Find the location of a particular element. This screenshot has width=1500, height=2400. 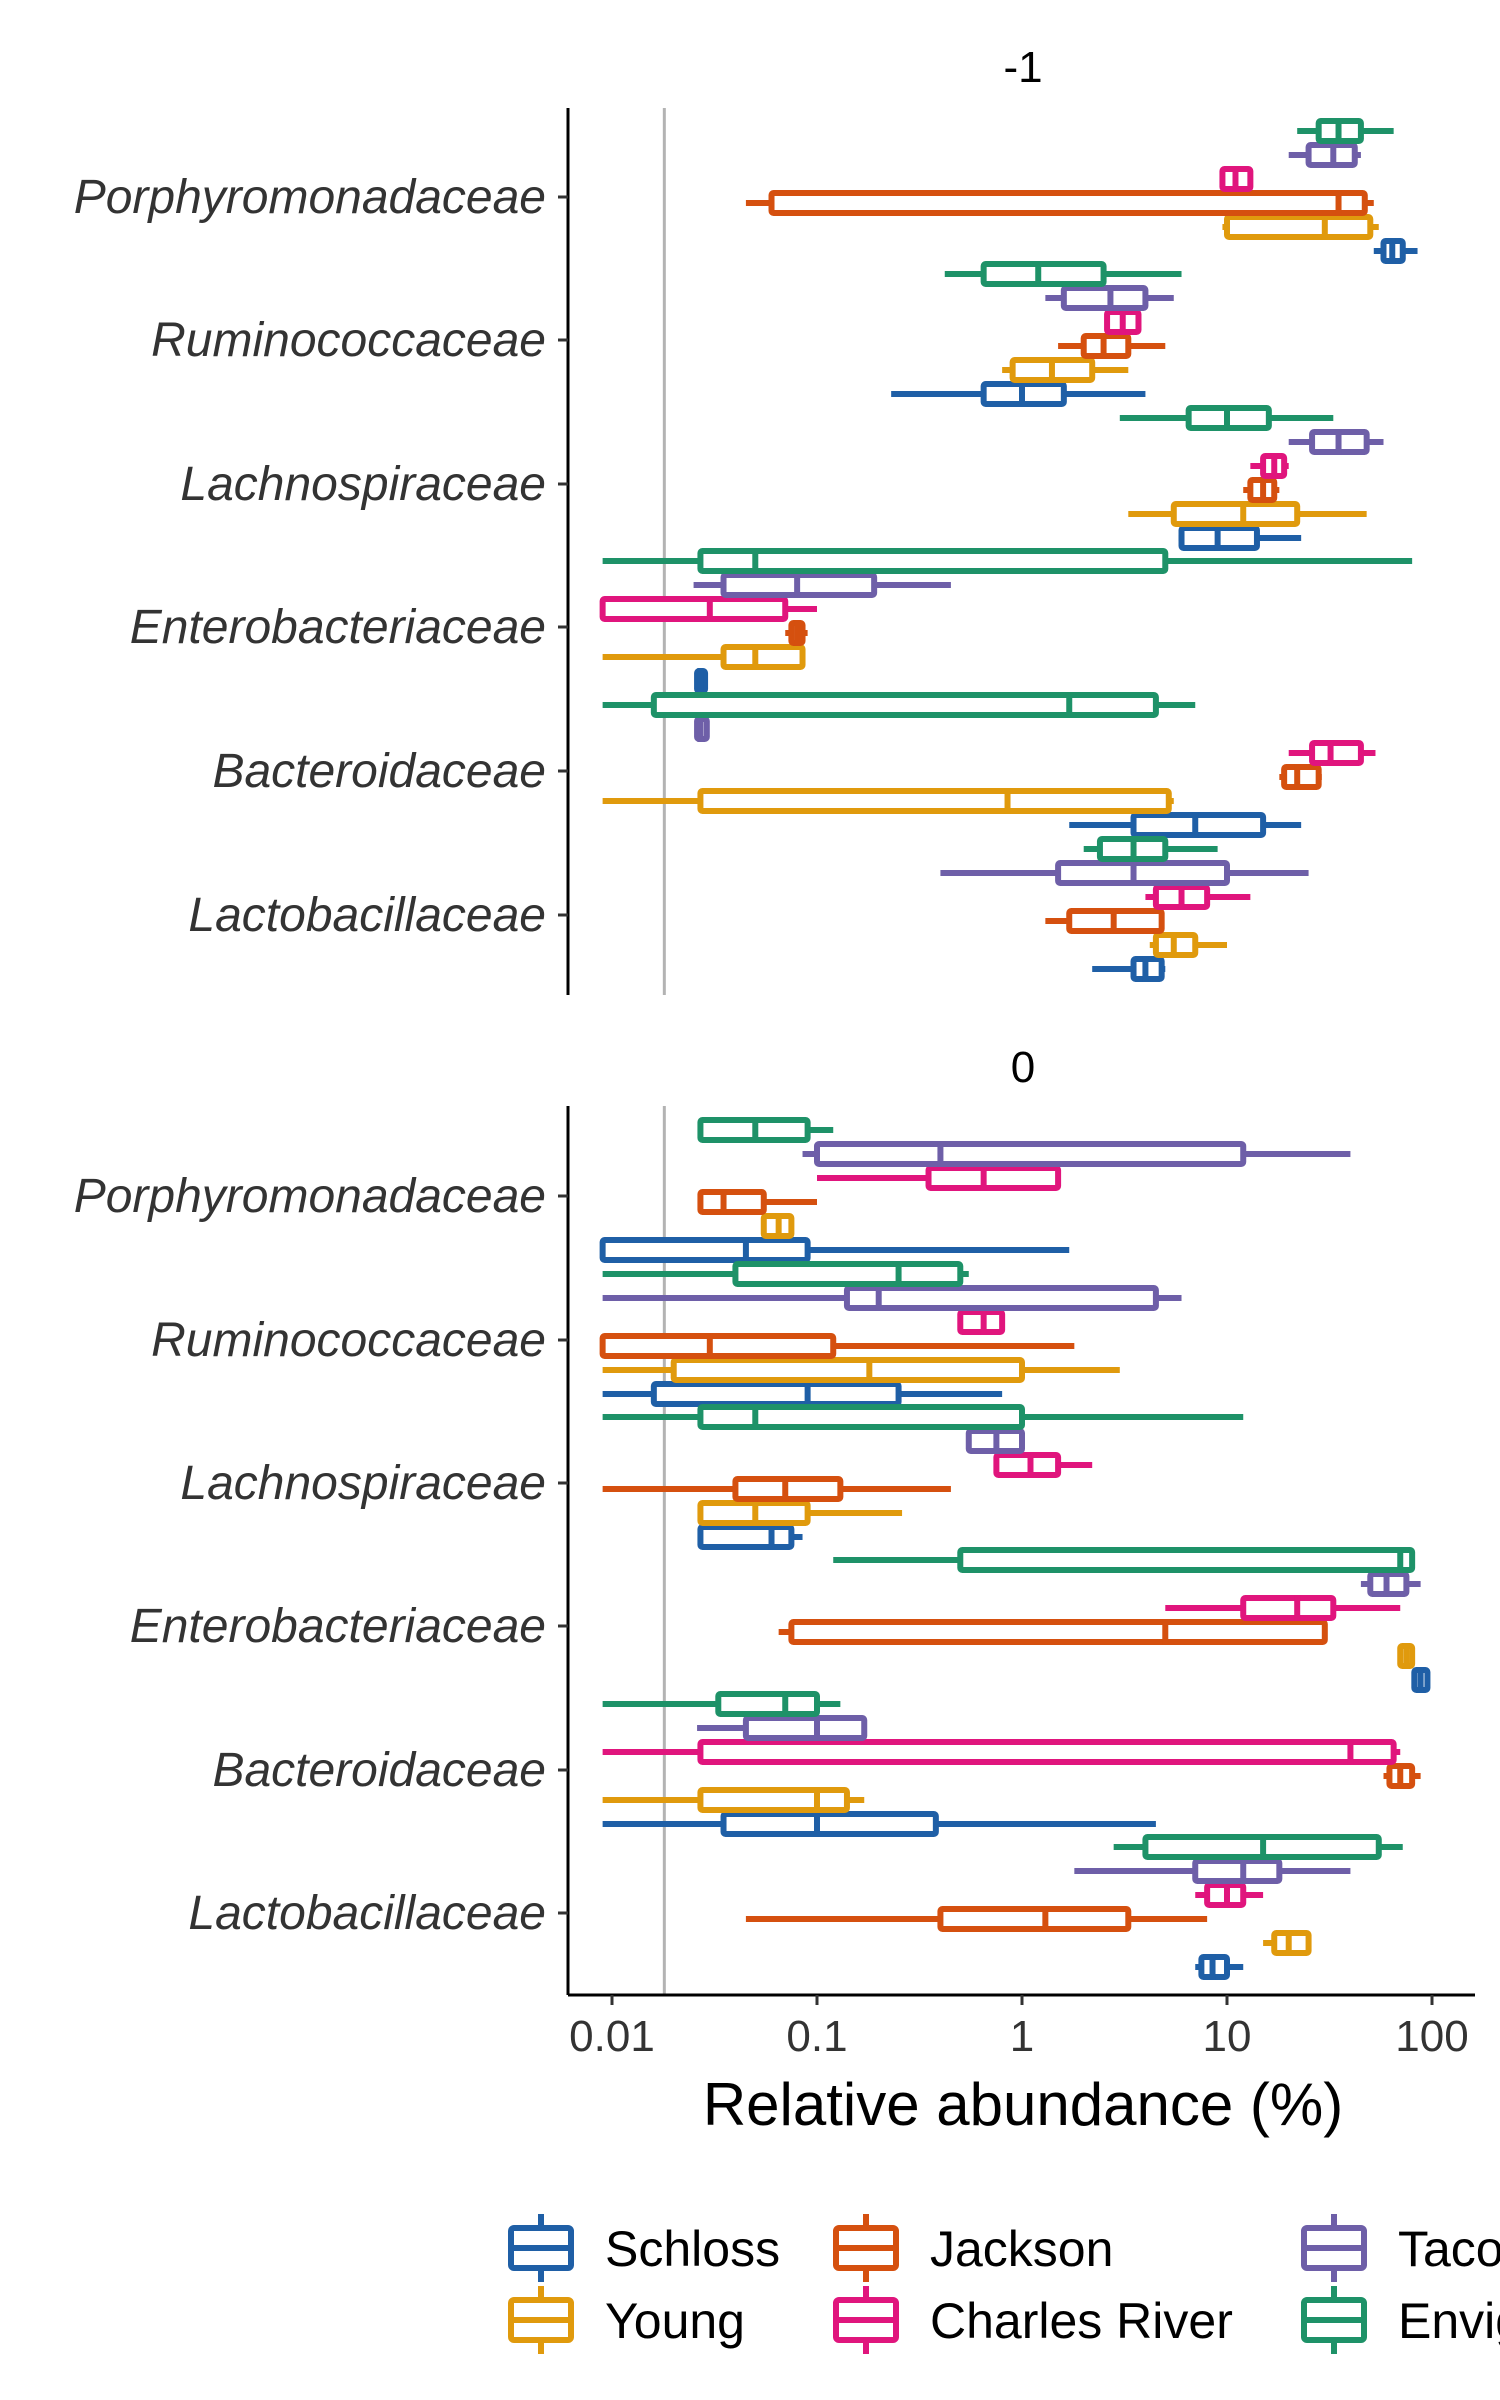

x-axis: 0.01 0.1 1 10 100 is located at coordinates (1021, 2027).